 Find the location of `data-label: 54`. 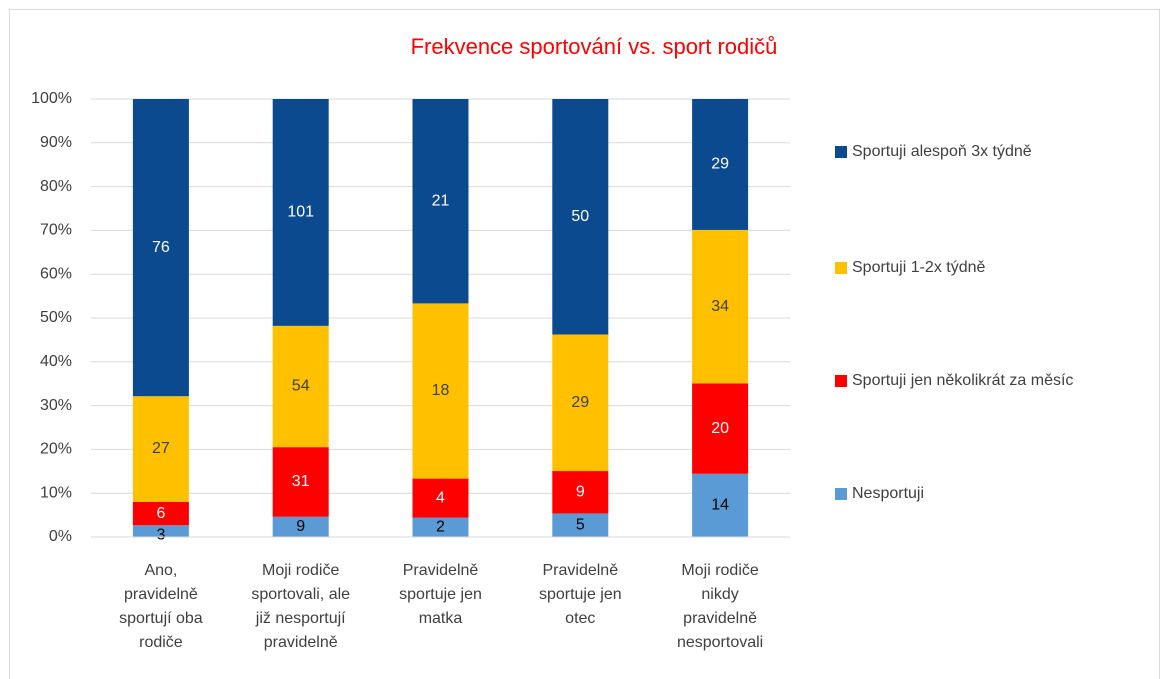

data-label: 54 is located at coordinates (301, 386).